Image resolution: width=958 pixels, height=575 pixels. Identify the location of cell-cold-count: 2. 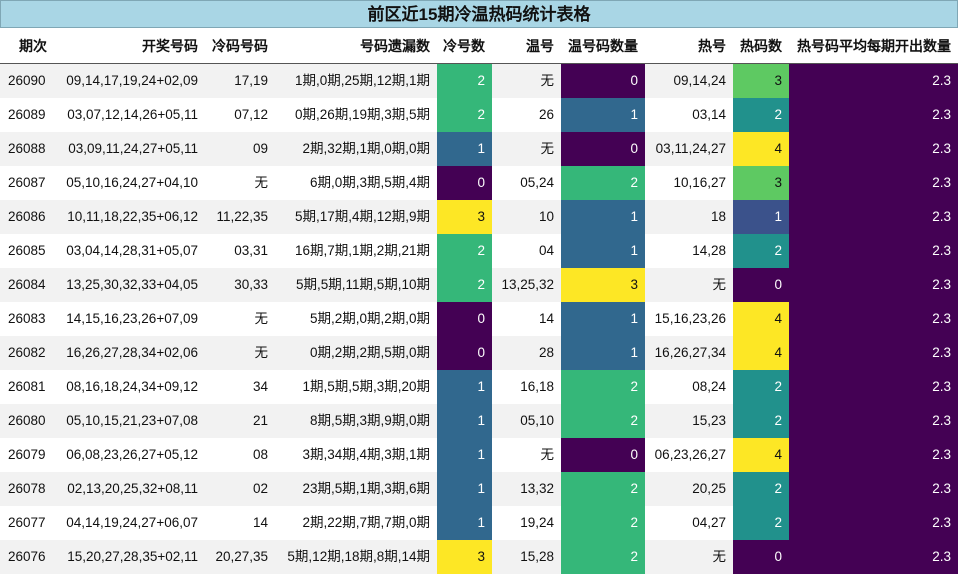
(464, 251).